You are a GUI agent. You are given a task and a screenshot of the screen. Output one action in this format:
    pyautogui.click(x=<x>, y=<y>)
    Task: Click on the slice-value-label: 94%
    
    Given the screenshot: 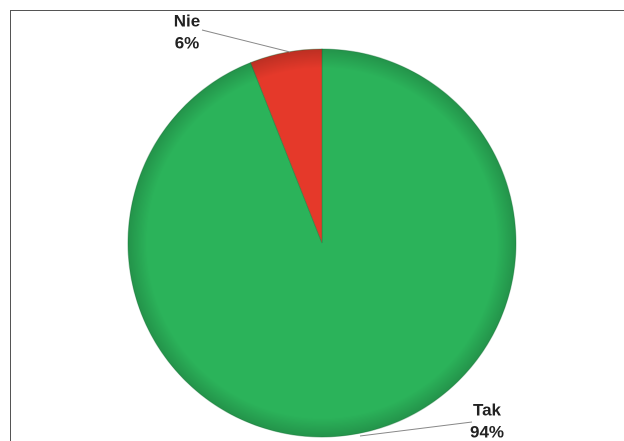 What is the action you would take?
    pyautogui.click(x=487, y=431)
    